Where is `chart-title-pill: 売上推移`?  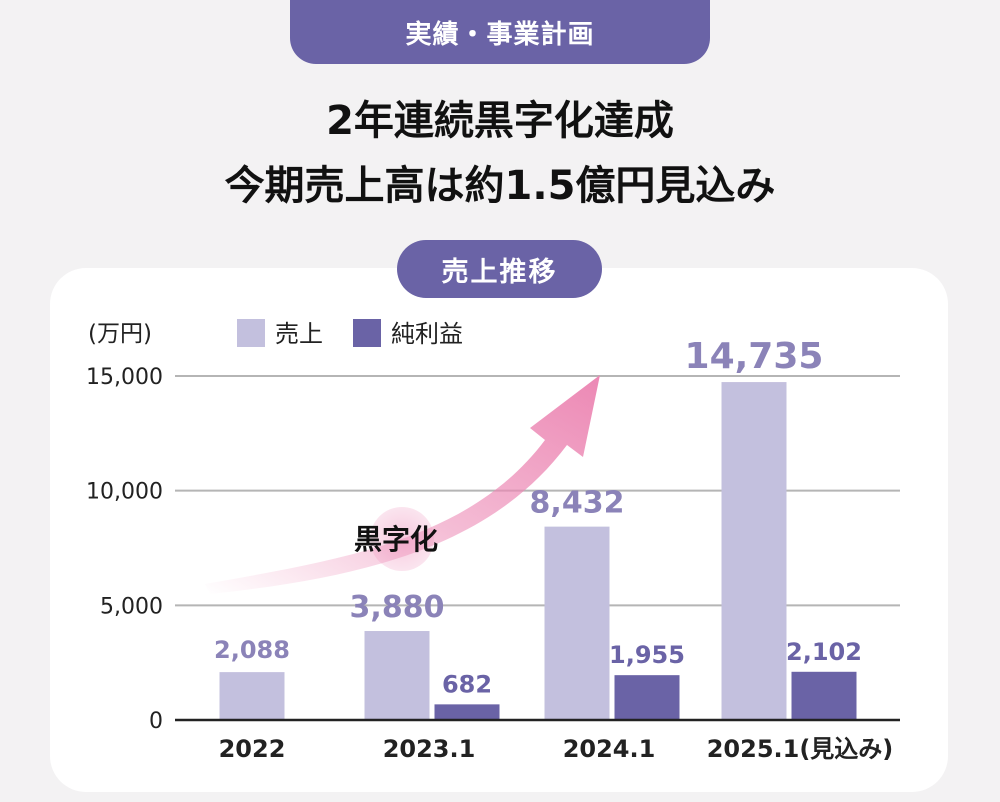 chart-title-pill: 売上推移 is located at coordinates (499, 269).